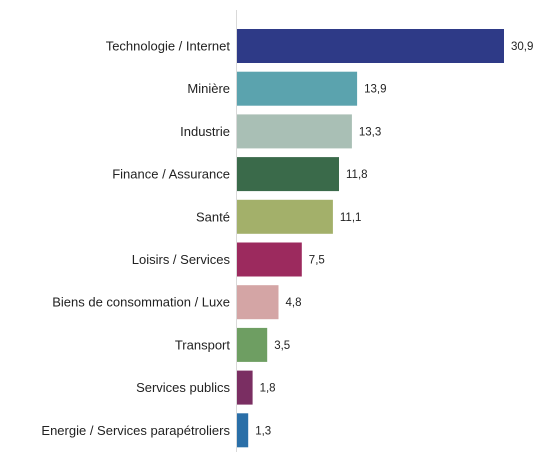 The image size is (546, 462). Describe the element at coordinates (268, 389) in the screenshot. I see `value-label: 1,8` at that location.